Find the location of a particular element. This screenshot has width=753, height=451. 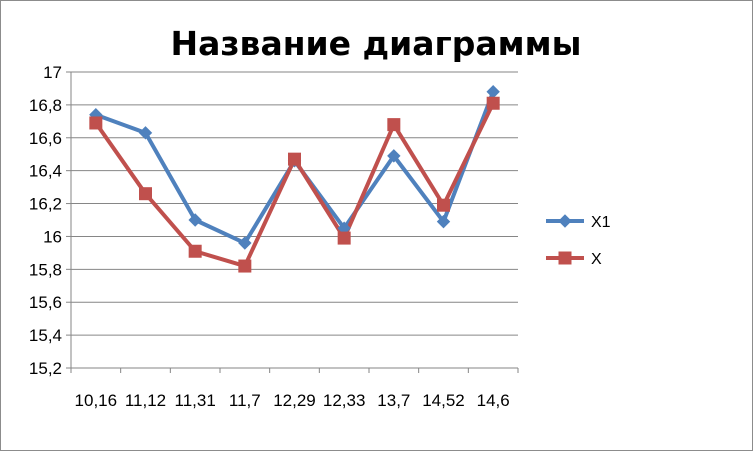

x-tick-label: 14,6 is located at coordinates (493, 400).